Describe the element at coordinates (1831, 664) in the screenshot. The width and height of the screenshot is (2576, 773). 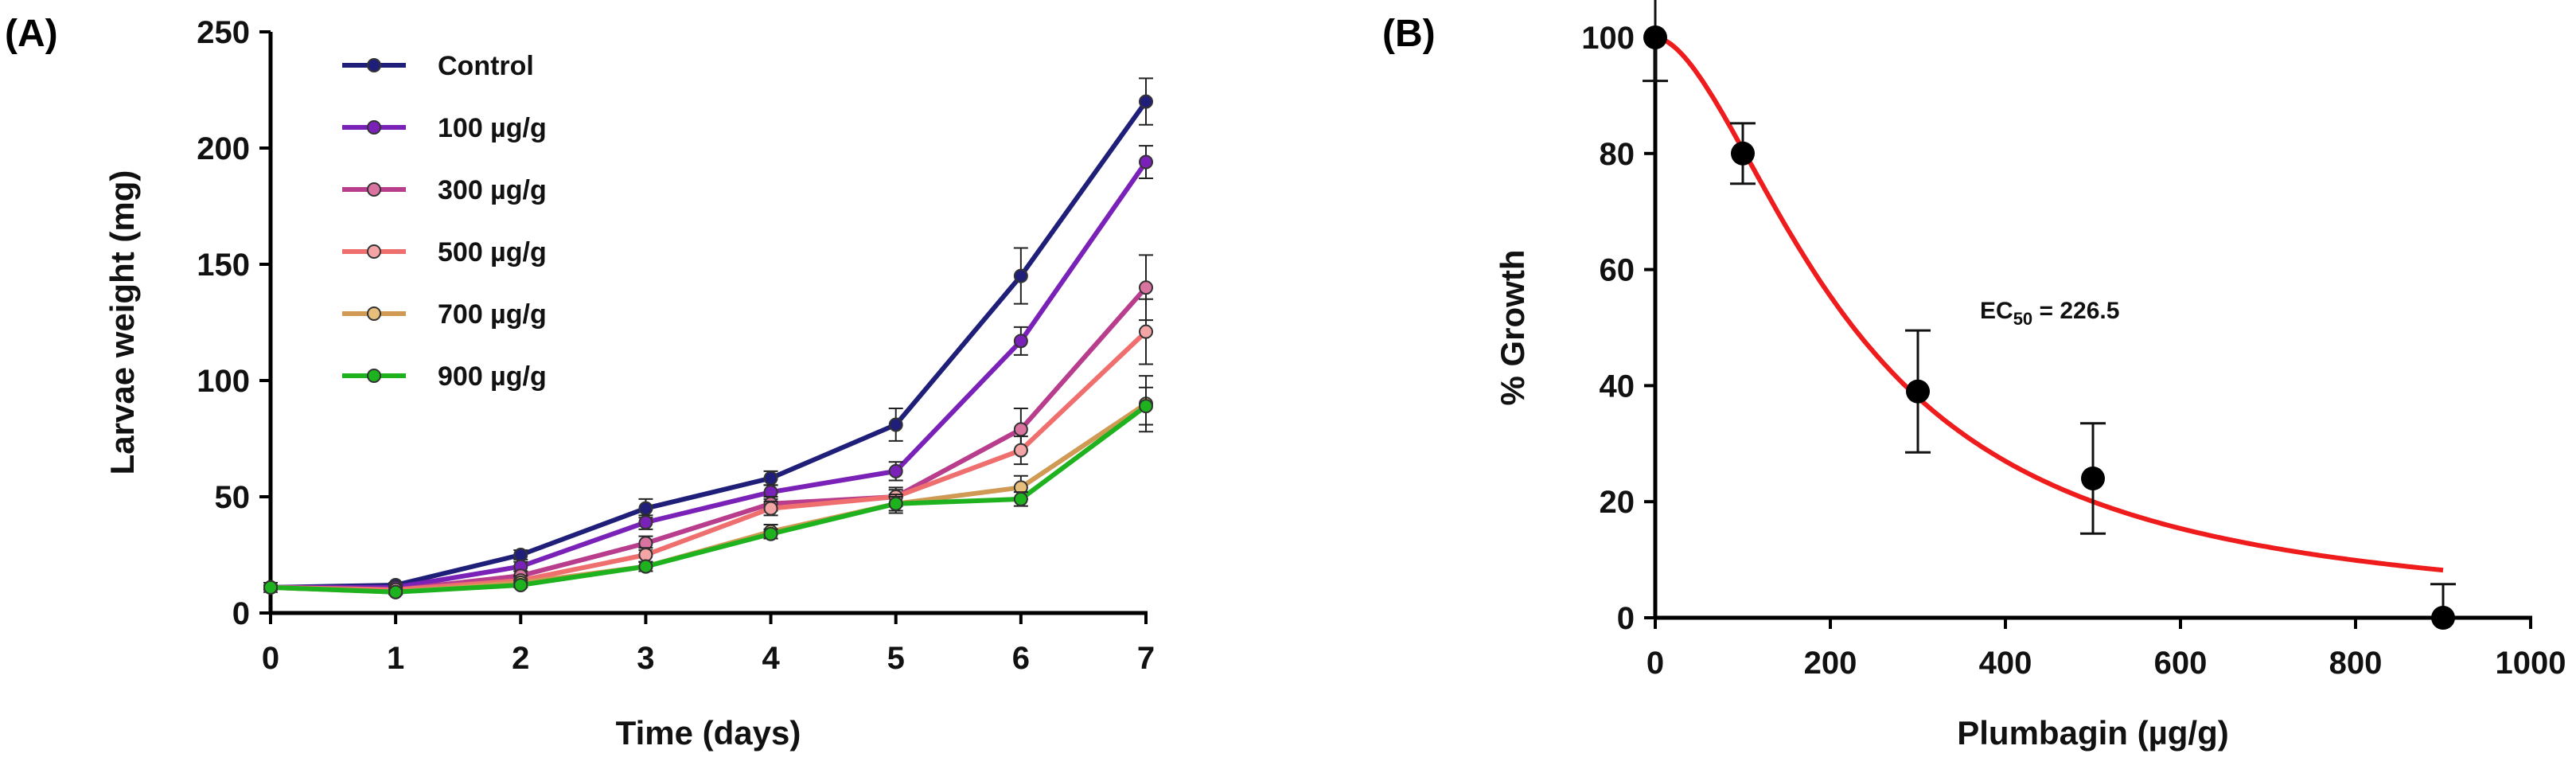
I see `chart-b-x-tick-label: 200` at that location.